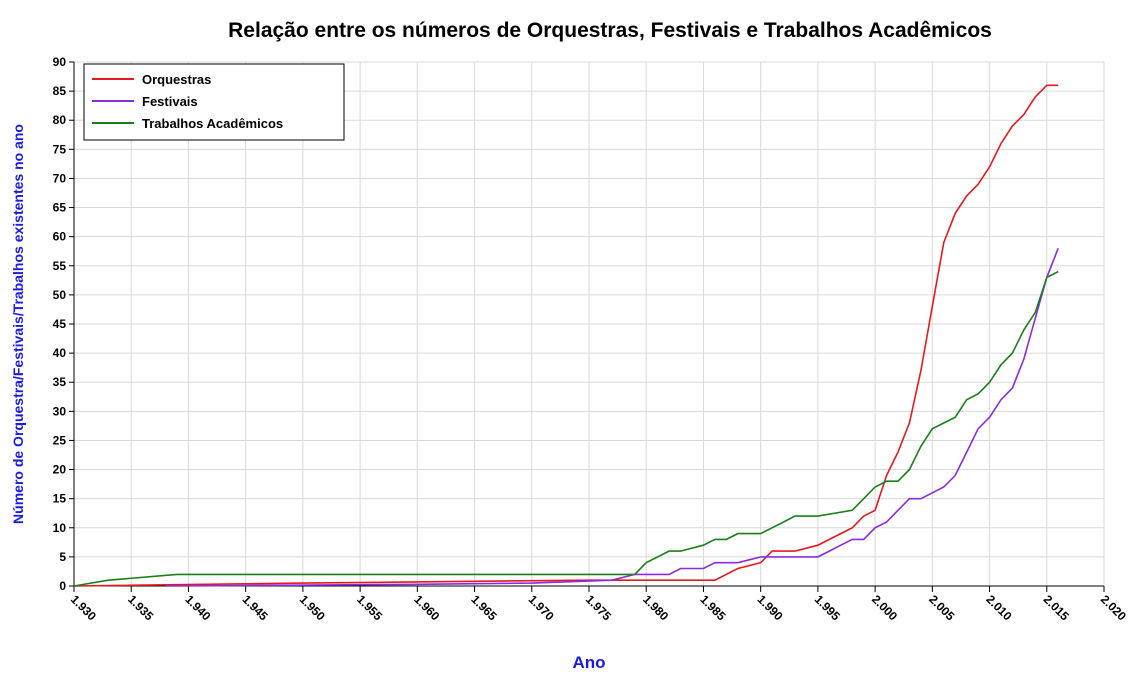 The width and height of the screenshot is (1136, 677). I want to click on x-tick-label: 1.990, so click(770, 607).